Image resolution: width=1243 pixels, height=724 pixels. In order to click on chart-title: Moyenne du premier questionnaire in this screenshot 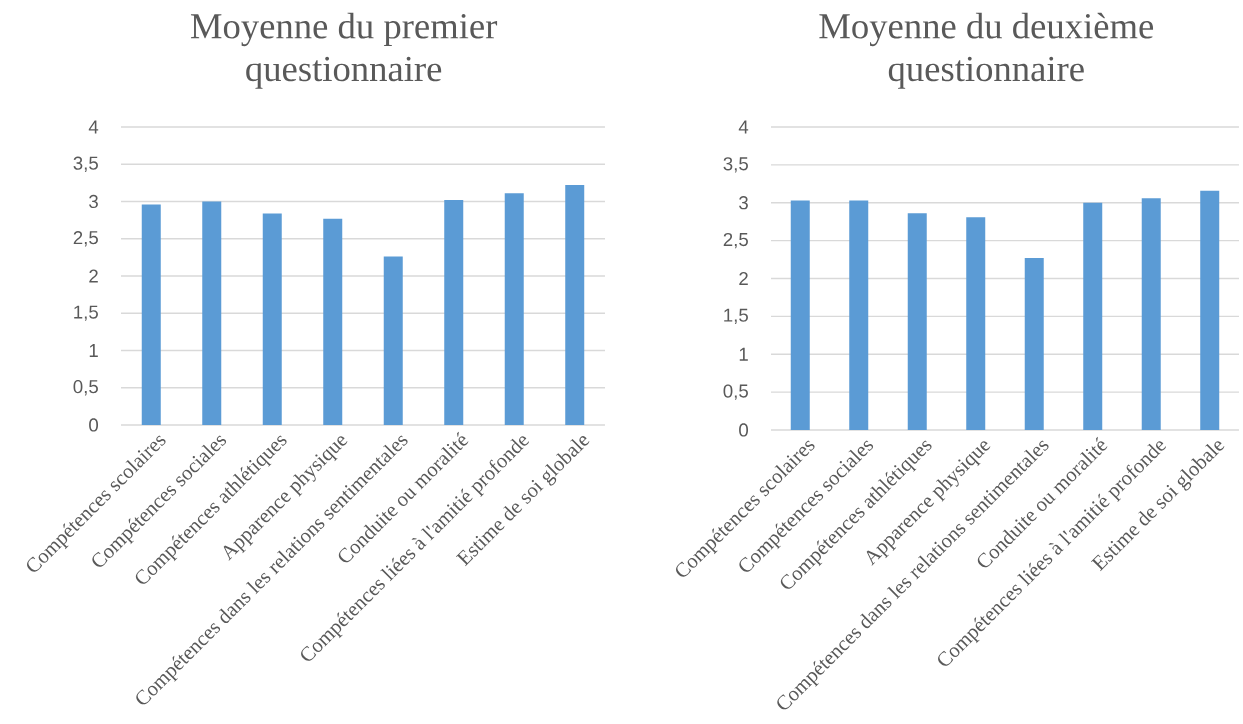, I will do `click(344, 50)`.